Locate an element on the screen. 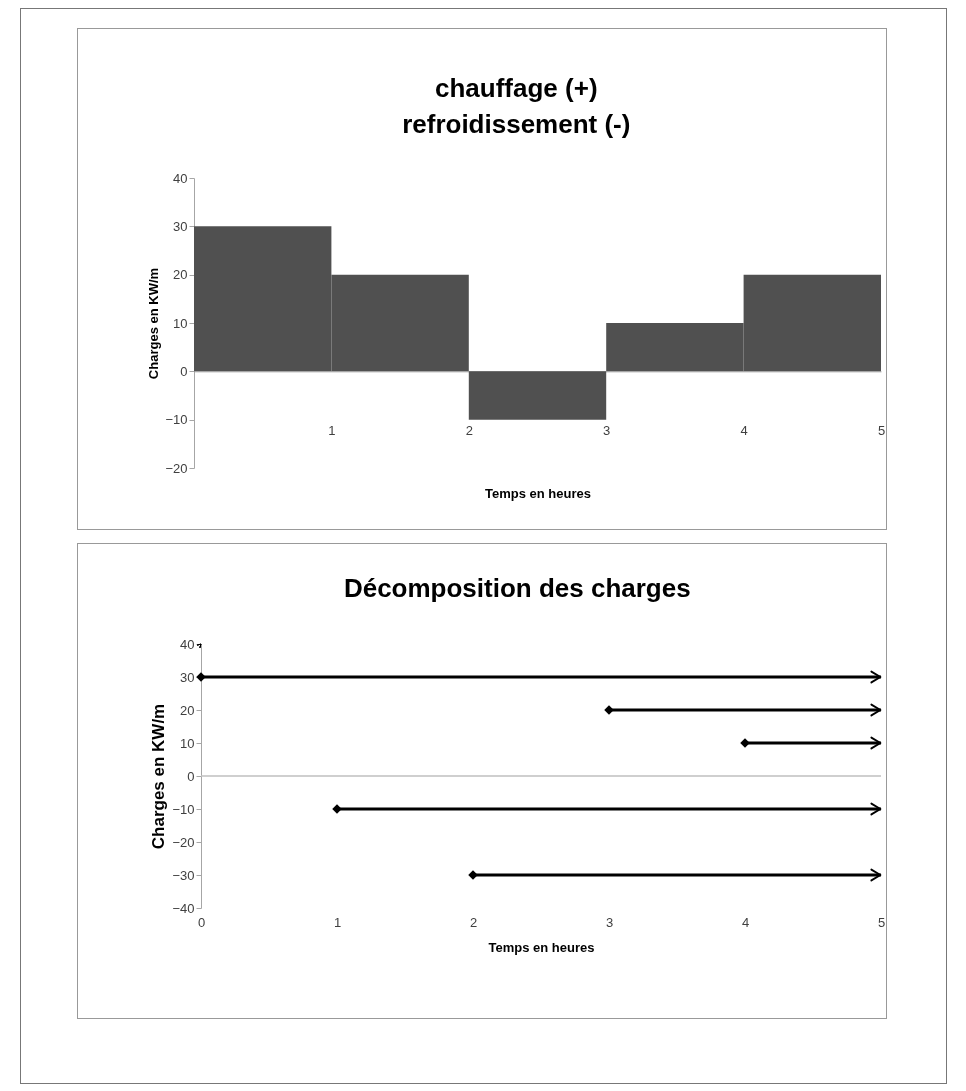 The height and width of the screenshot is (1091, 966). chart-title: Décomposition des charges is located at coordinates (517, 588).